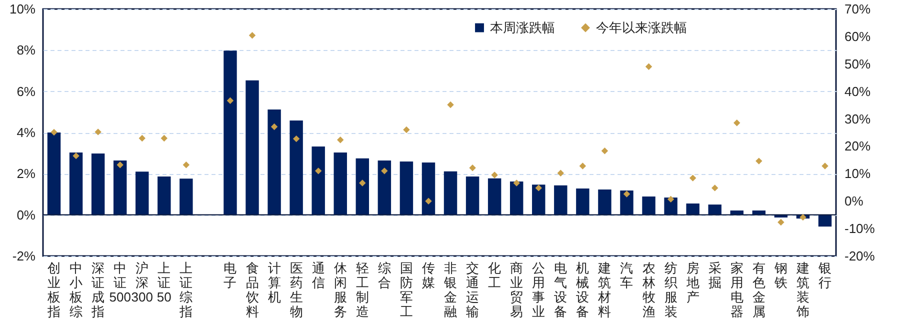 This screenshot has height=322, width=909. Describe the element at coordinates (24, 256) in the screenshot. I see `y-tick-label: -2%` at that location.